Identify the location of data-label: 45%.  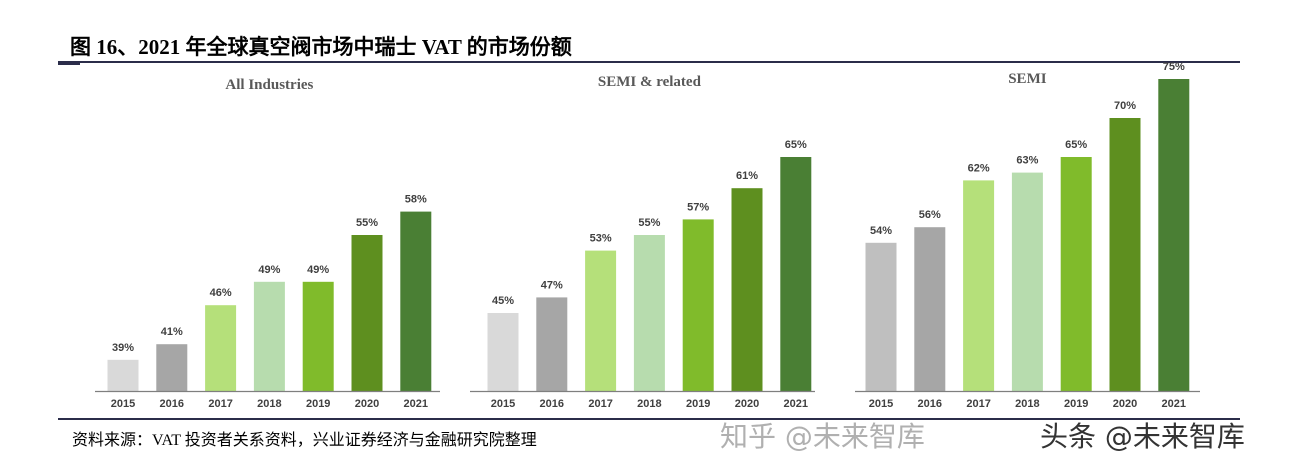
(503, 301).